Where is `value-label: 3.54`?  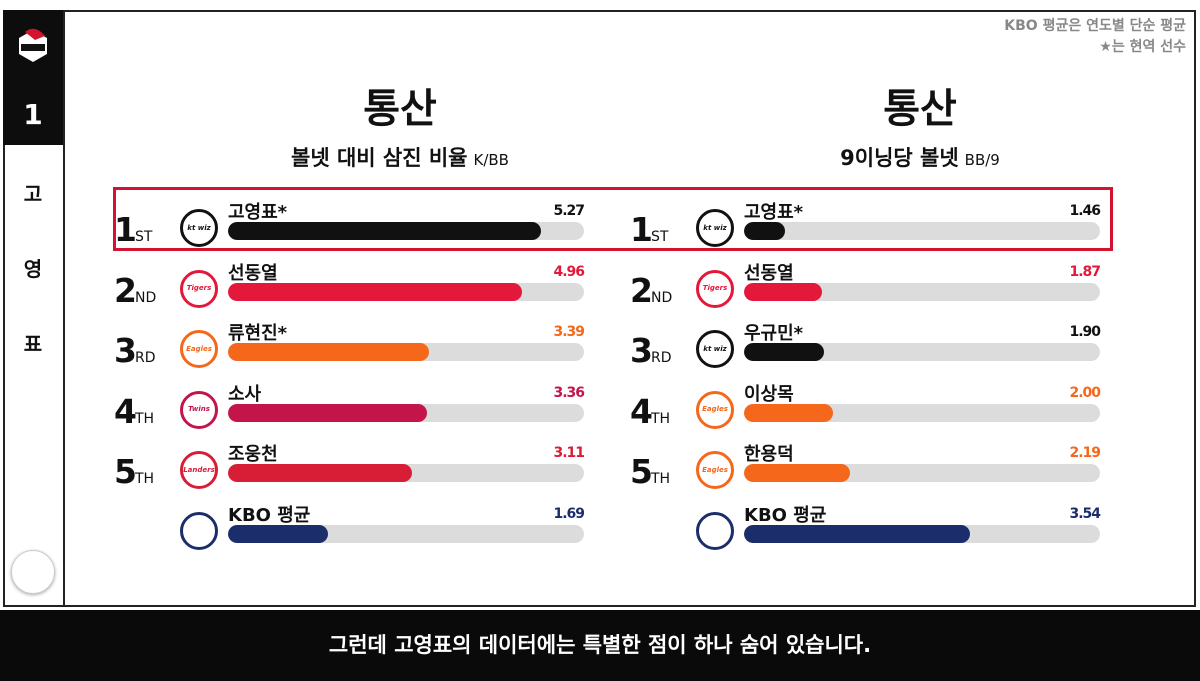 value-label: 3.54 is located at coordinates (1085, 513).